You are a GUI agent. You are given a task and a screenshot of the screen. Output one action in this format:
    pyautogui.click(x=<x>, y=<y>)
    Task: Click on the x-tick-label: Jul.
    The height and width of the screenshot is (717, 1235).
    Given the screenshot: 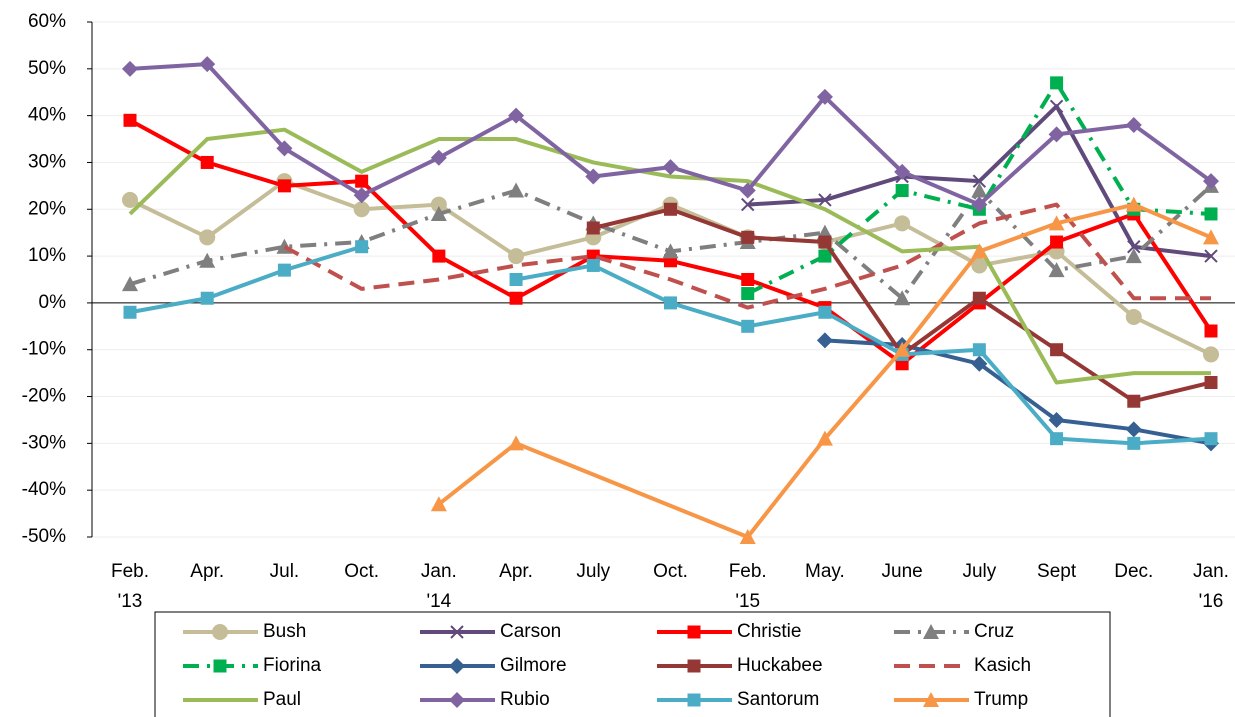 What is the action you would take?
    pyautogui.click(x=284, y=571)
    